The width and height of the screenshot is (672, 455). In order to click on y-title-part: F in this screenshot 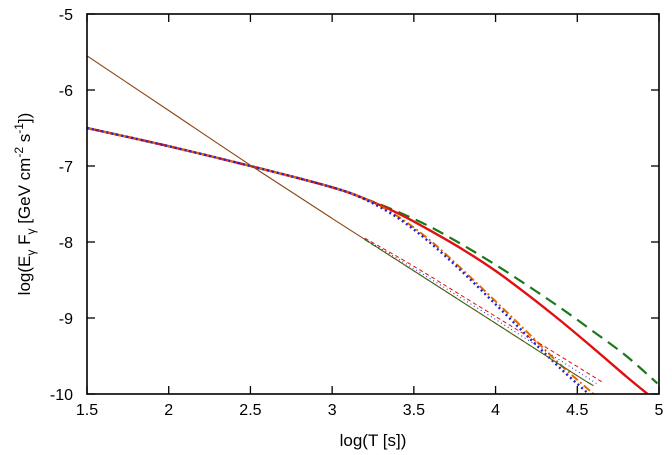, I will do `click(24, 242)`.